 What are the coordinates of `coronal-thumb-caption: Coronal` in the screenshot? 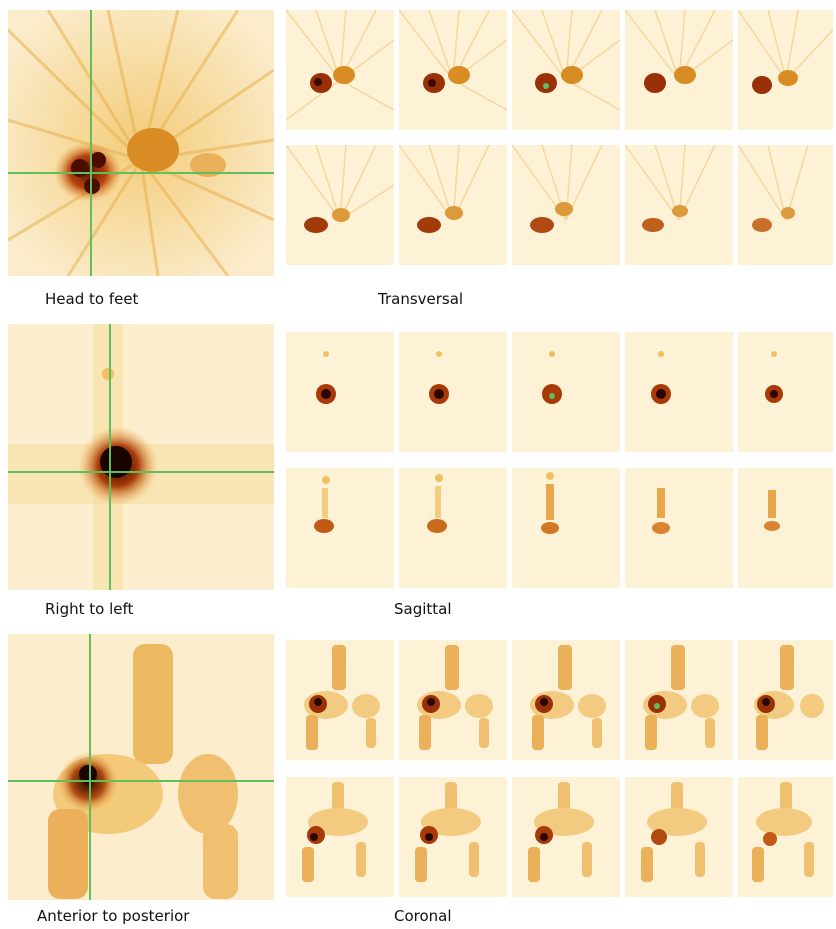 It's located at (423, 916).